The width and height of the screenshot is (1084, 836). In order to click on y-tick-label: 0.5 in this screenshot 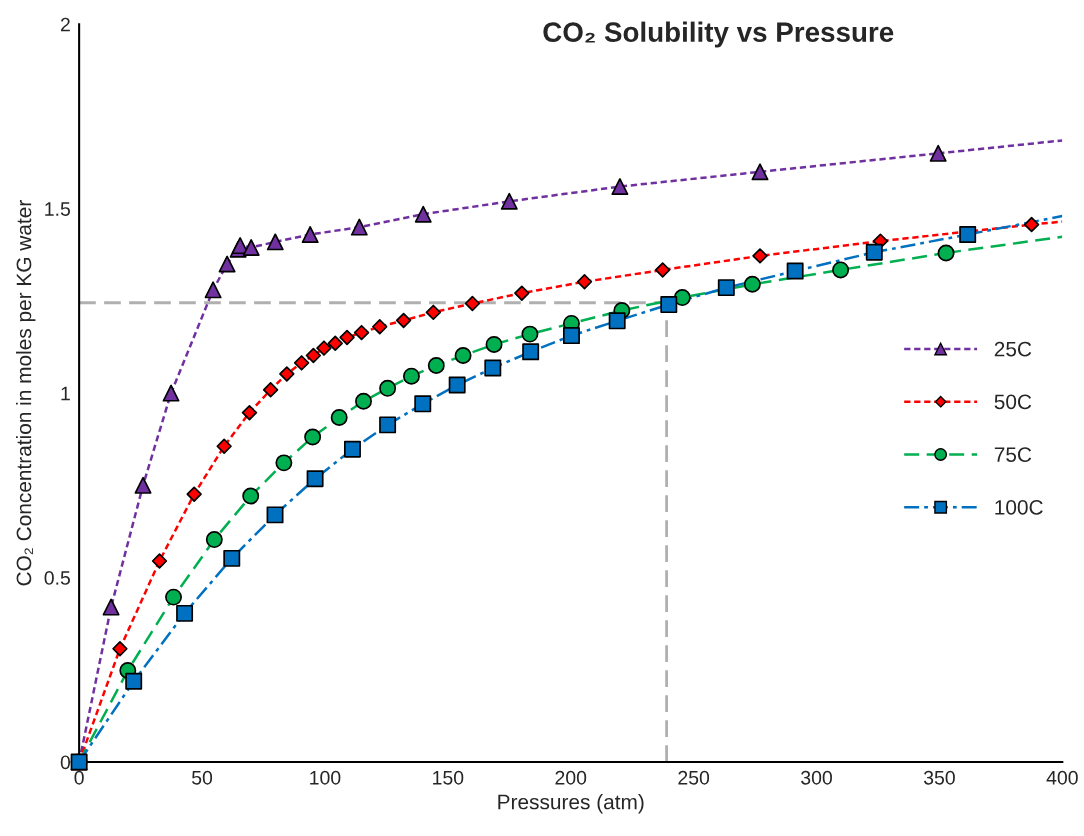, I will do `click(57, 578)`.